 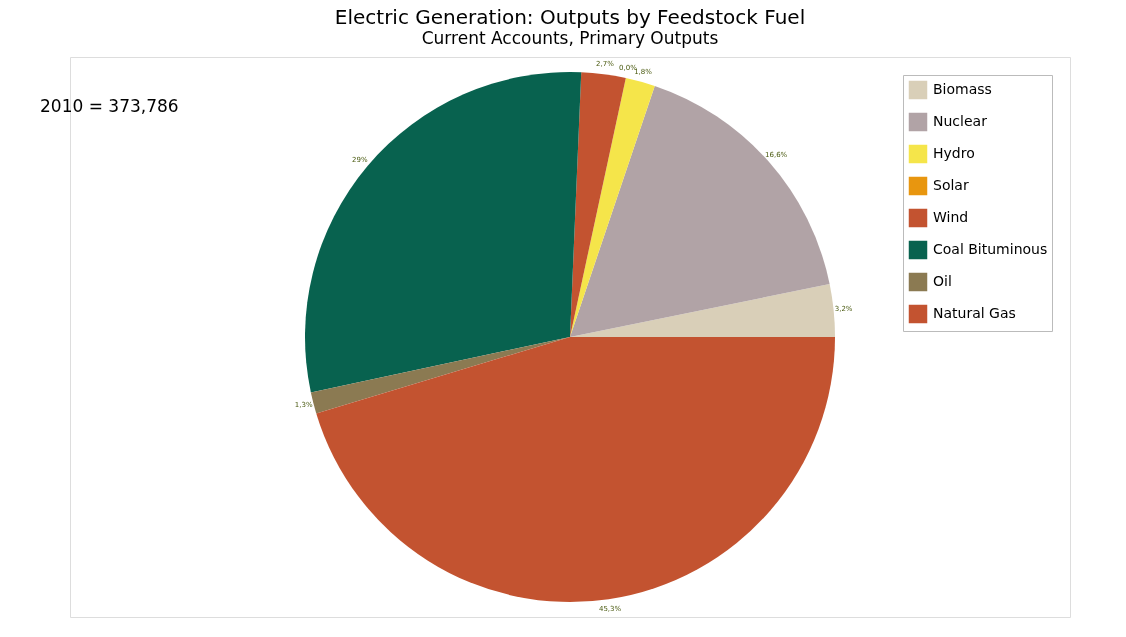 I want to click on legend-label: Oil, so click(x=942, y=281).